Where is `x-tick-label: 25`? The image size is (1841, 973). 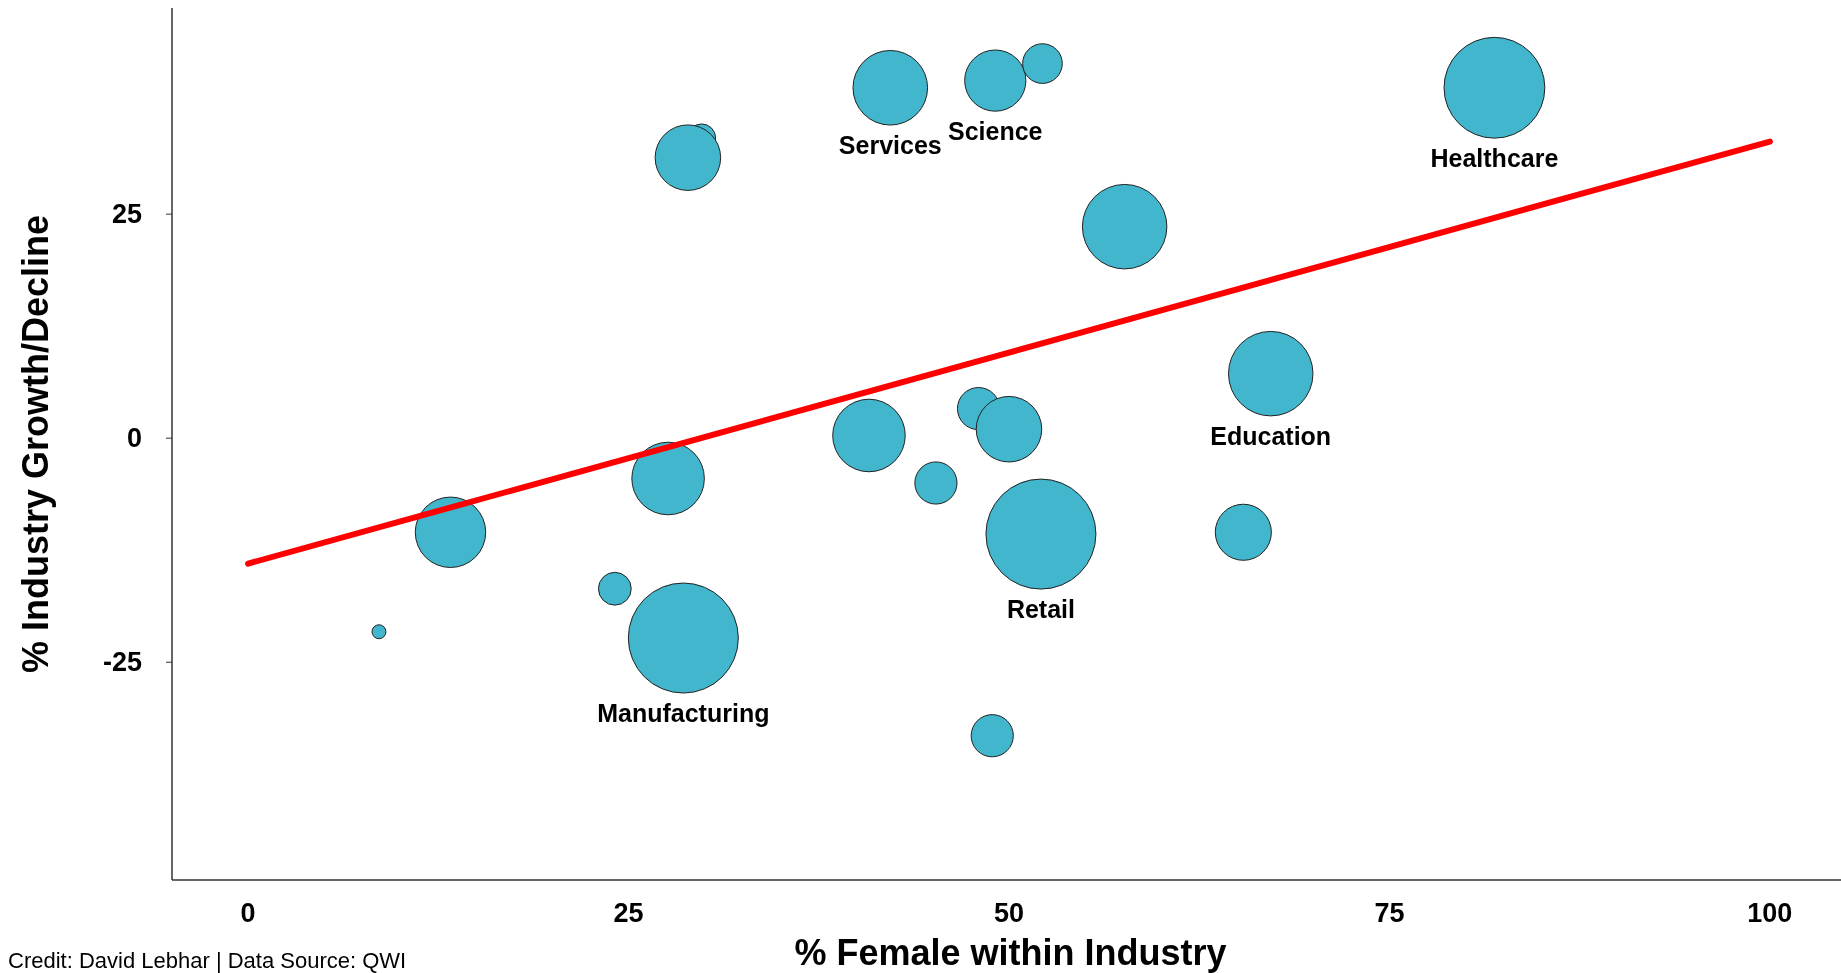
x-tick-label: 25 is located at coordinates (628, 913).